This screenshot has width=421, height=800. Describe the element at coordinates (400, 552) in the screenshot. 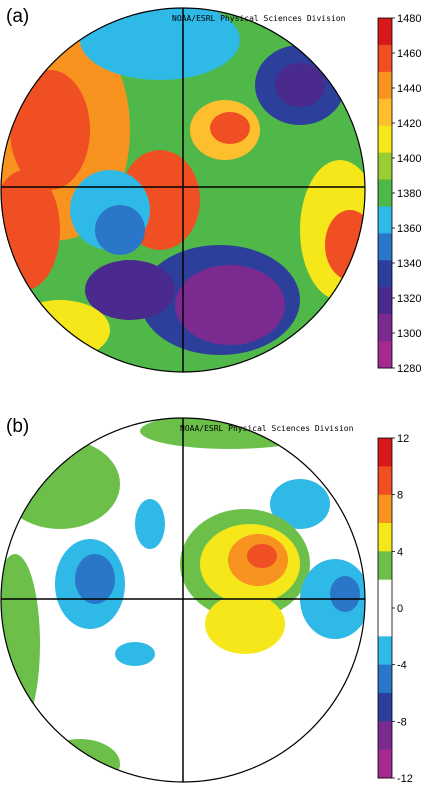

I see `colorbar-tick-label: 4` at that location.